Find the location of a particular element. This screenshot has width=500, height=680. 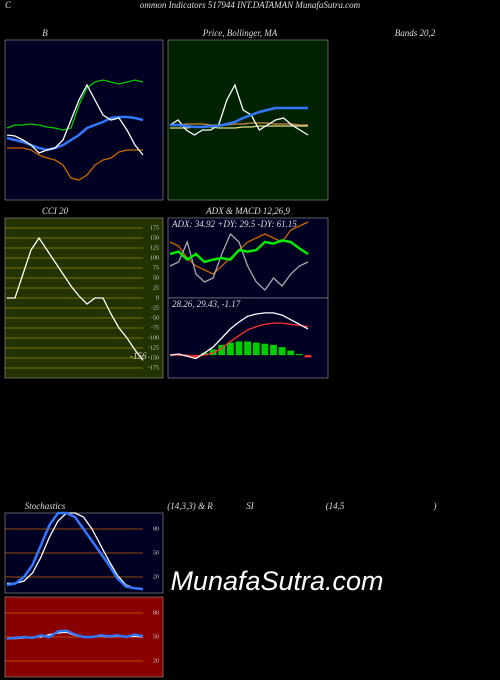

y-tick-label: 175 is located at coordinates (154, 228).